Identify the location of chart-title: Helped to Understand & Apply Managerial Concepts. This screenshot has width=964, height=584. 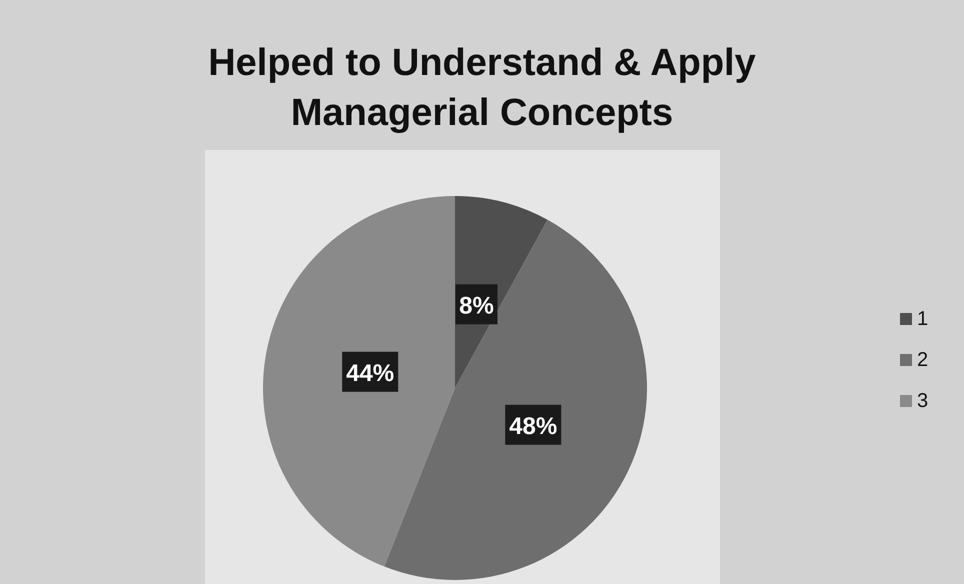
(482, 88).